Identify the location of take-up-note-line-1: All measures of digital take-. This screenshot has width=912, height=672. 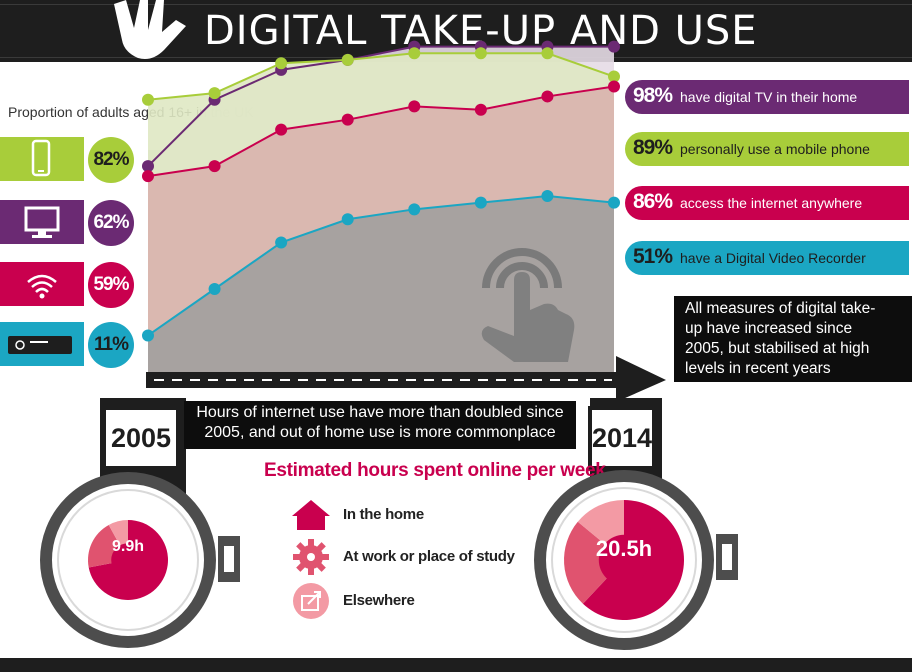
(780, 308).